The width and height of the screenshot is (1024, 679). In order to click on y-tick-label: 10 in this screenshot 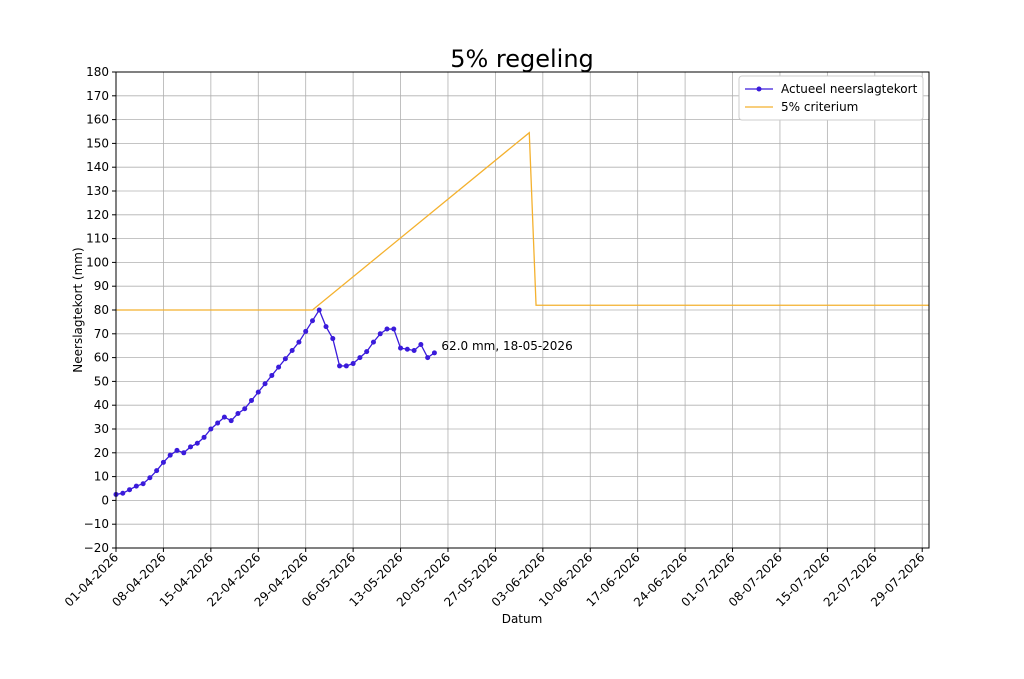, I will do `click(101, 477)`.